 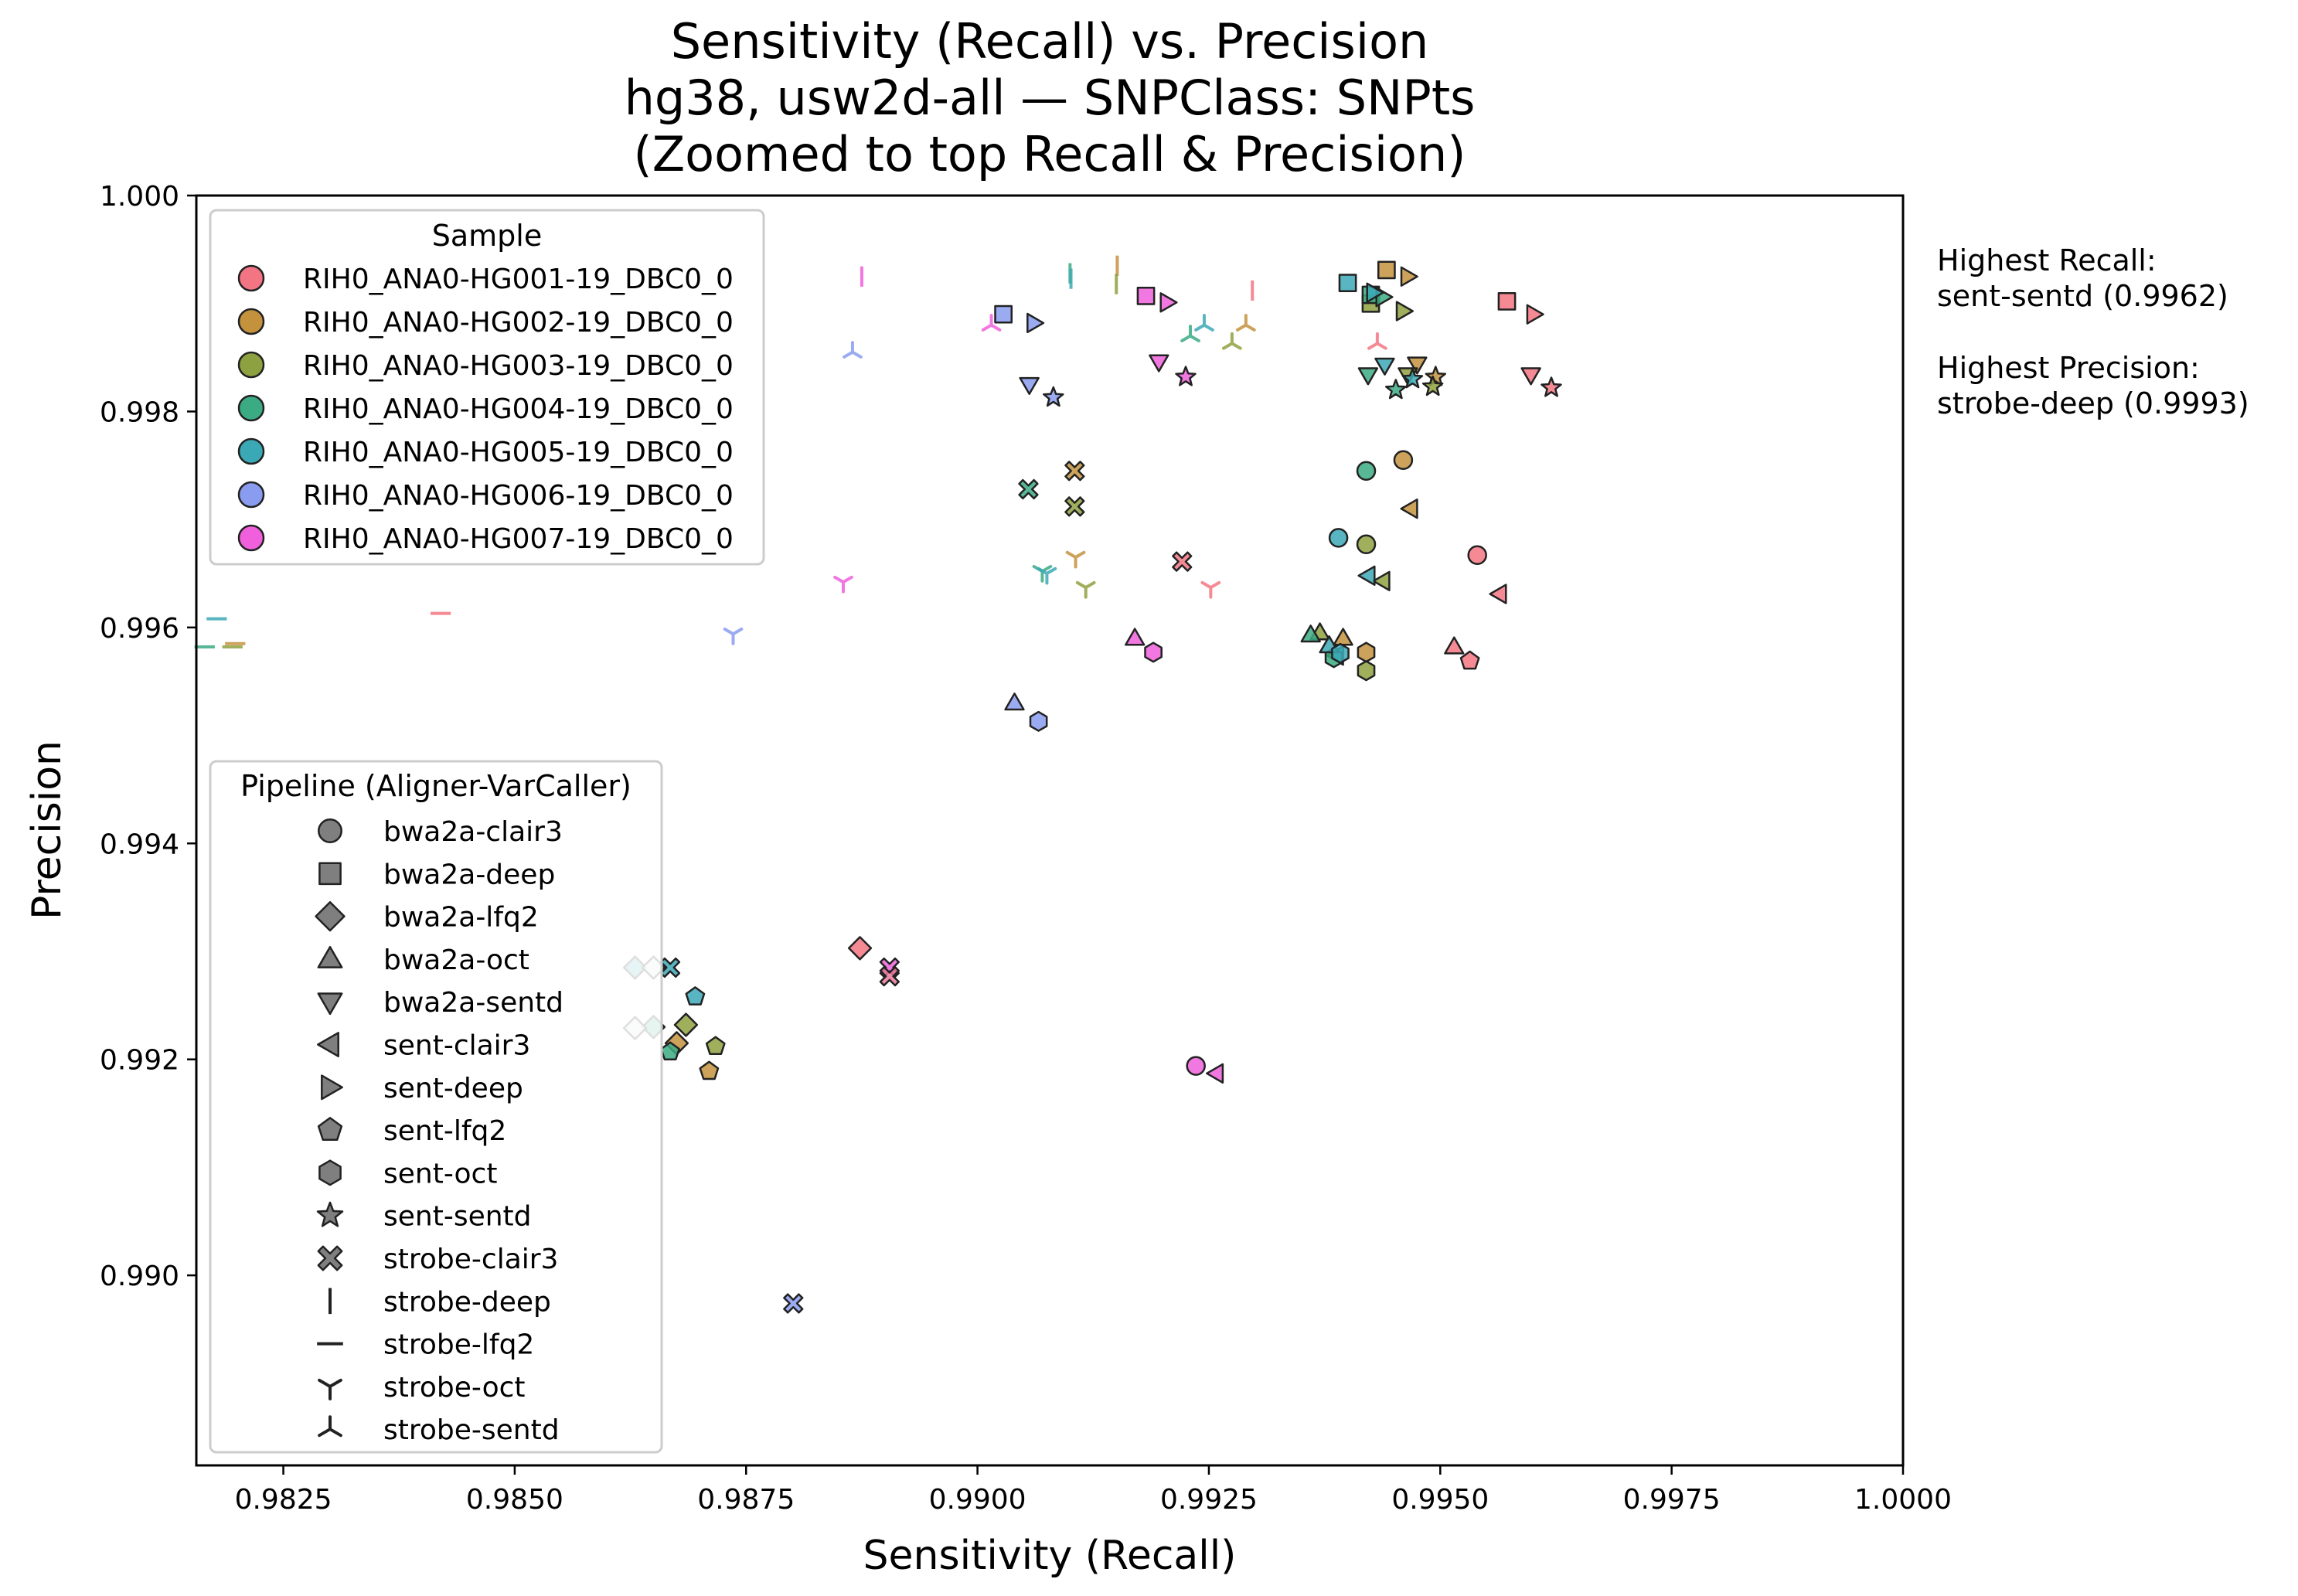 What do you see at coordinates (470, 1259) in the screenshot?
I see `pipeline-legend-label: strobe-clair3` at bounding box center [470, 1259].